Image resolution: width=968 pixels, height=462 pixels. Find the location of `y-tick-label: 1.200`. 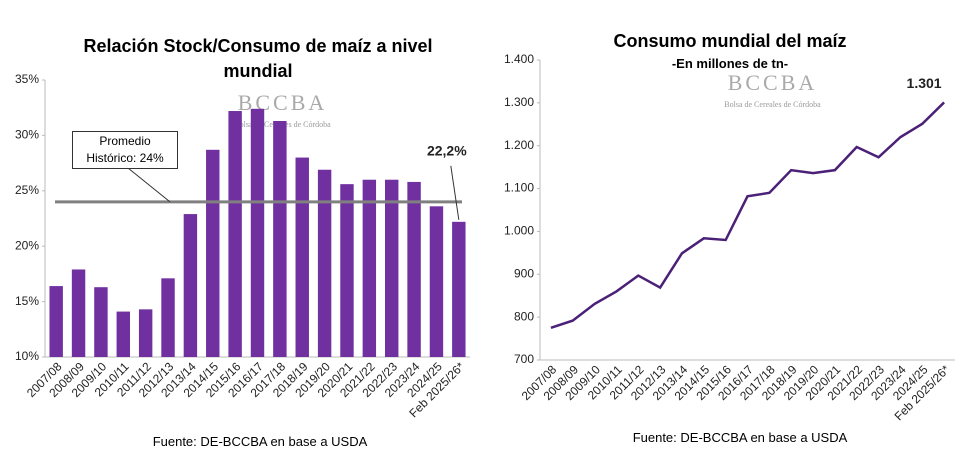

y-tick-label: 1.200 is located at coordinates (519, 145).